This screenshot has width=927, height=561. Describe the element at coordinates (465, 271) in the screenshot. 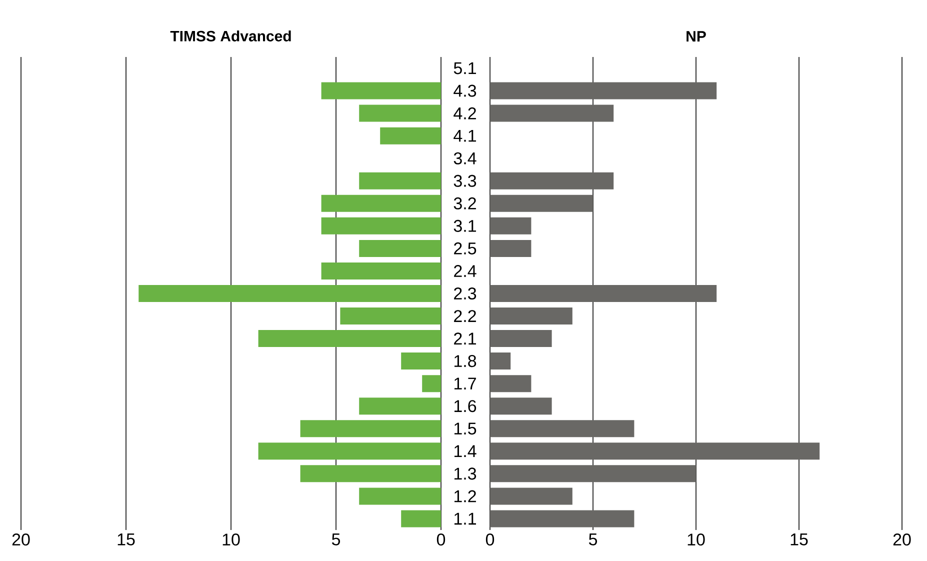

I see `y-tick-label: 2.4` at that location.